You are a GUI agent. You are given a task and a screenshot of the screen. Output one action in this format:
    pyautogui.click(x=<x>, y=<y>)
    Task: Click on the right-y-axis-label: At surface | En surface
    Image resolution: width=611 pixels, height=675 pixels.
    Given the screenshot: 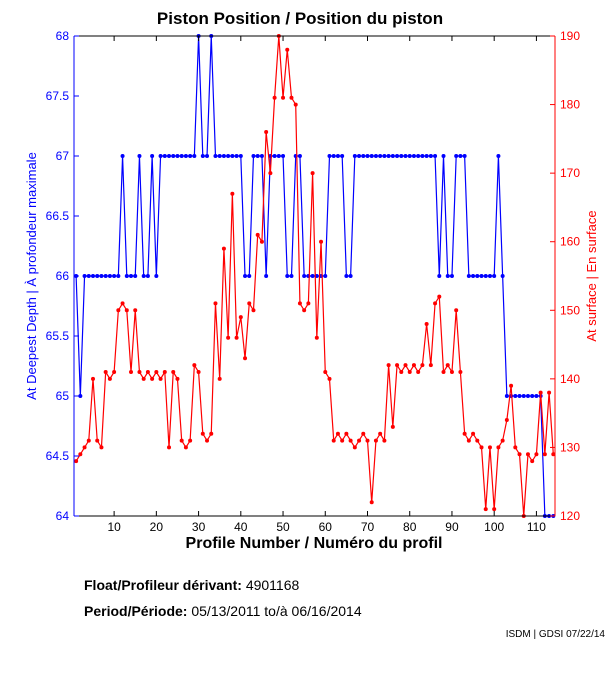 What is the action you would take?
    pyautogui.click(x=591, y=275)
    